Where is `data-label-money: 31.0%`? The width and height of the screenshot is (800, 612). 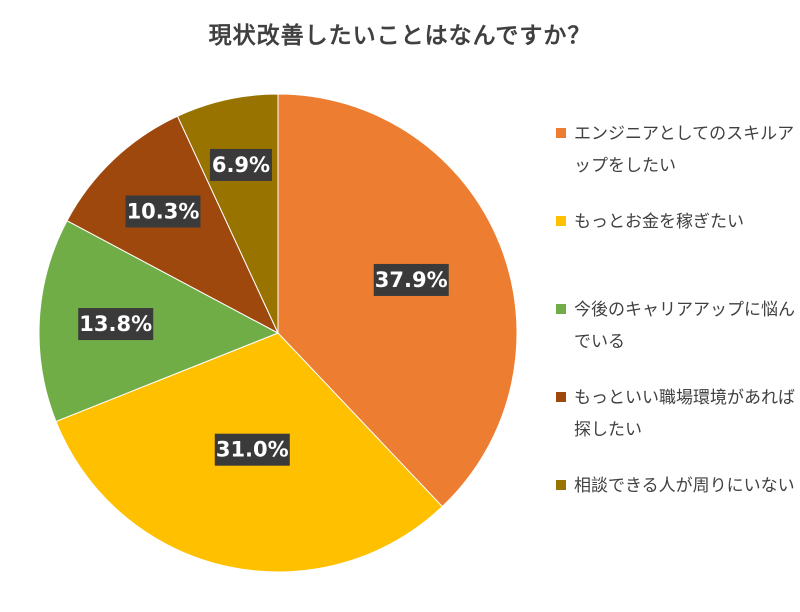
data-label-money: 31.0% is located at coordinates (252, 449).